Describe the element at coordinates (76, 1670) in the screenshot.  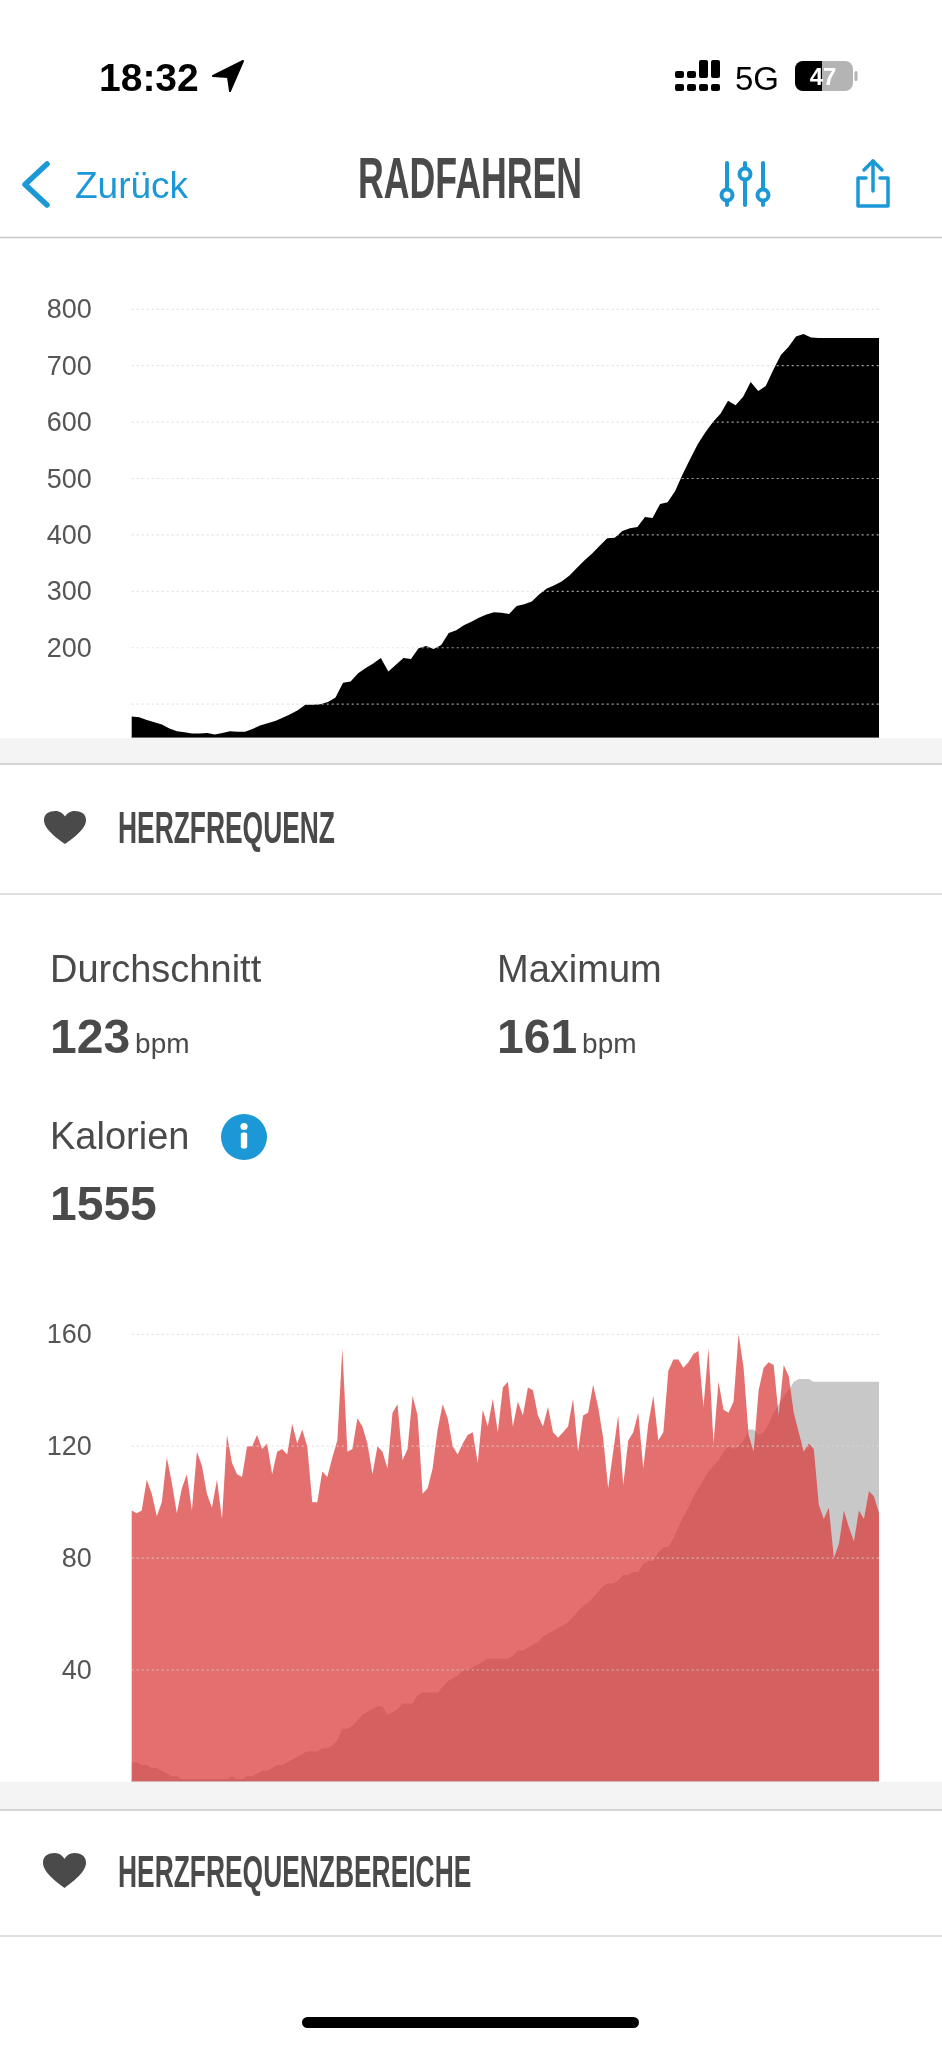
I see `y-tick-label: 40` at that location.